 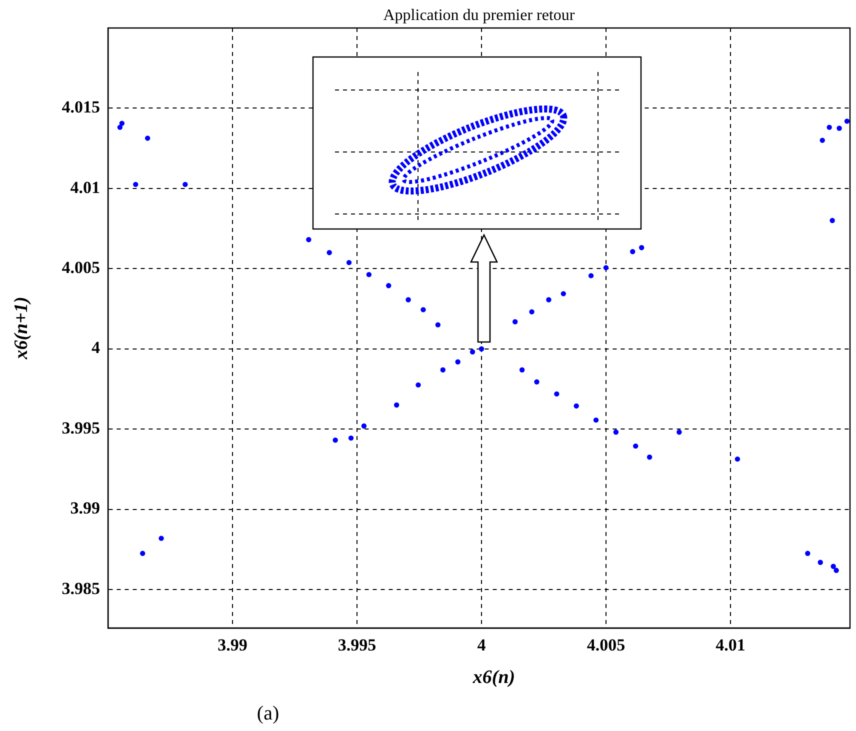 What do you see at coordinates (81, 428) in the screenshot?
I see `y-tick-label: 3.995` at bounding box center [81, 428].